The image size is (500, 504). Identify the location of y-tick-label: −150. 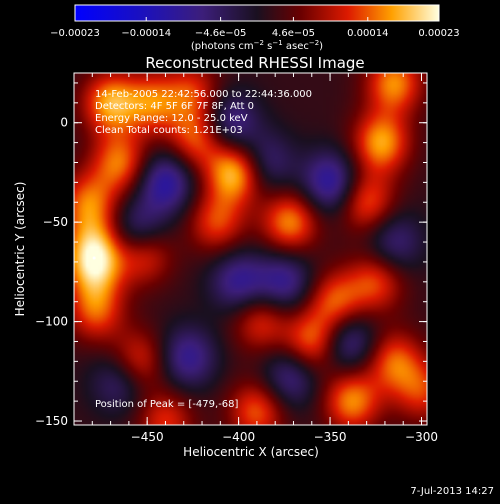
(51, 421).